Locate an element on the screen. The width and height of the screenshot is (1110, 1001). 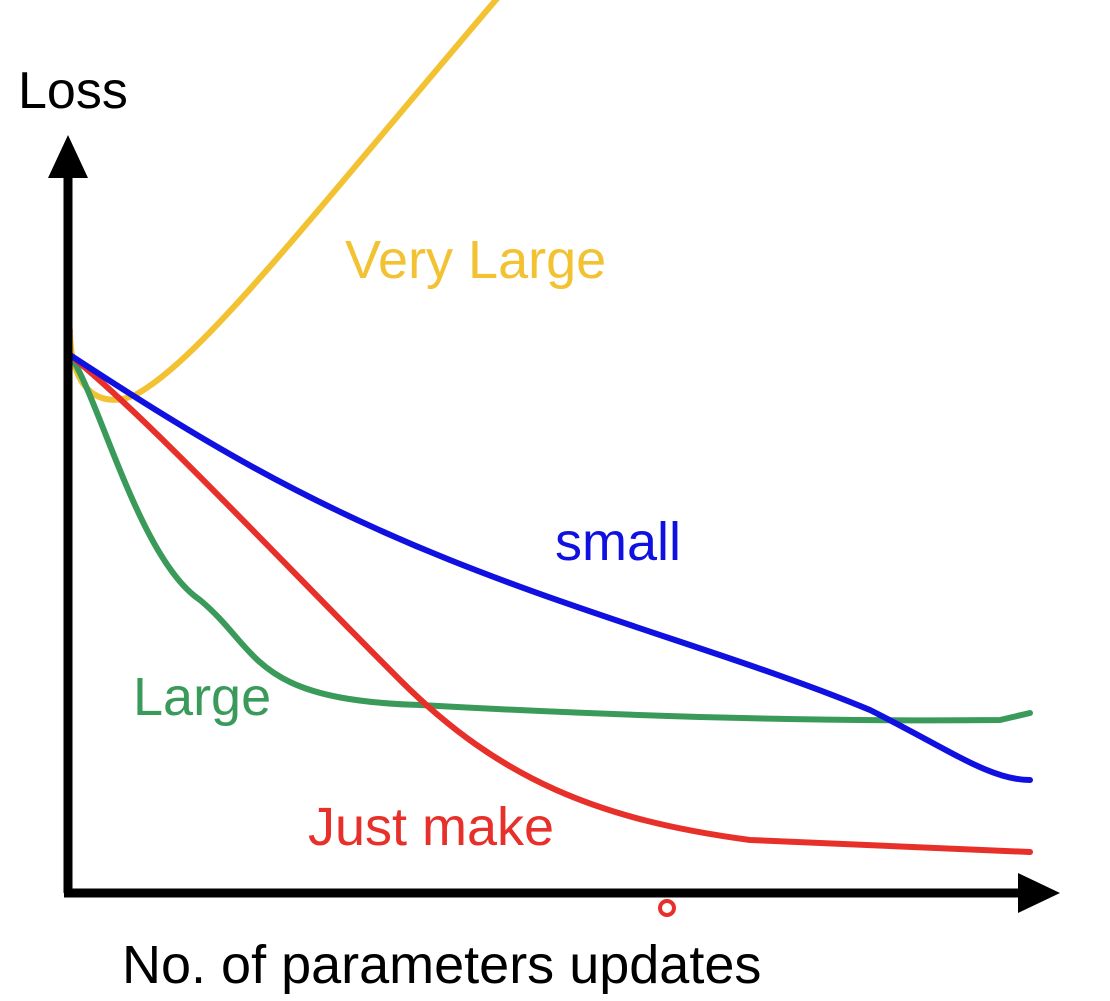
x-axis-label: No. of parameters updates is located at coordinates (441, 965).